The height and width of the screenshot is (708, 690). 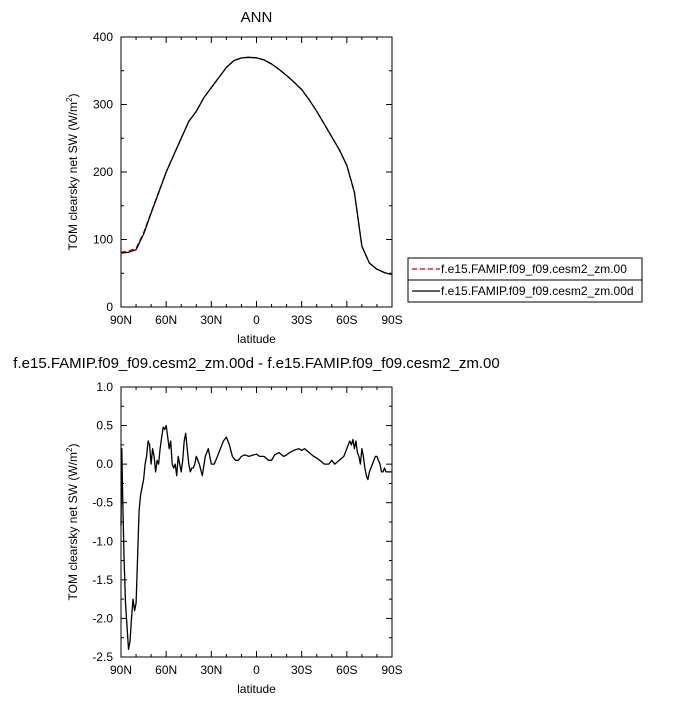 What do you see at coordinates (103, 172) in the screenshot?
I see `y-tick-label: 200` at bounding box center [103, 172].